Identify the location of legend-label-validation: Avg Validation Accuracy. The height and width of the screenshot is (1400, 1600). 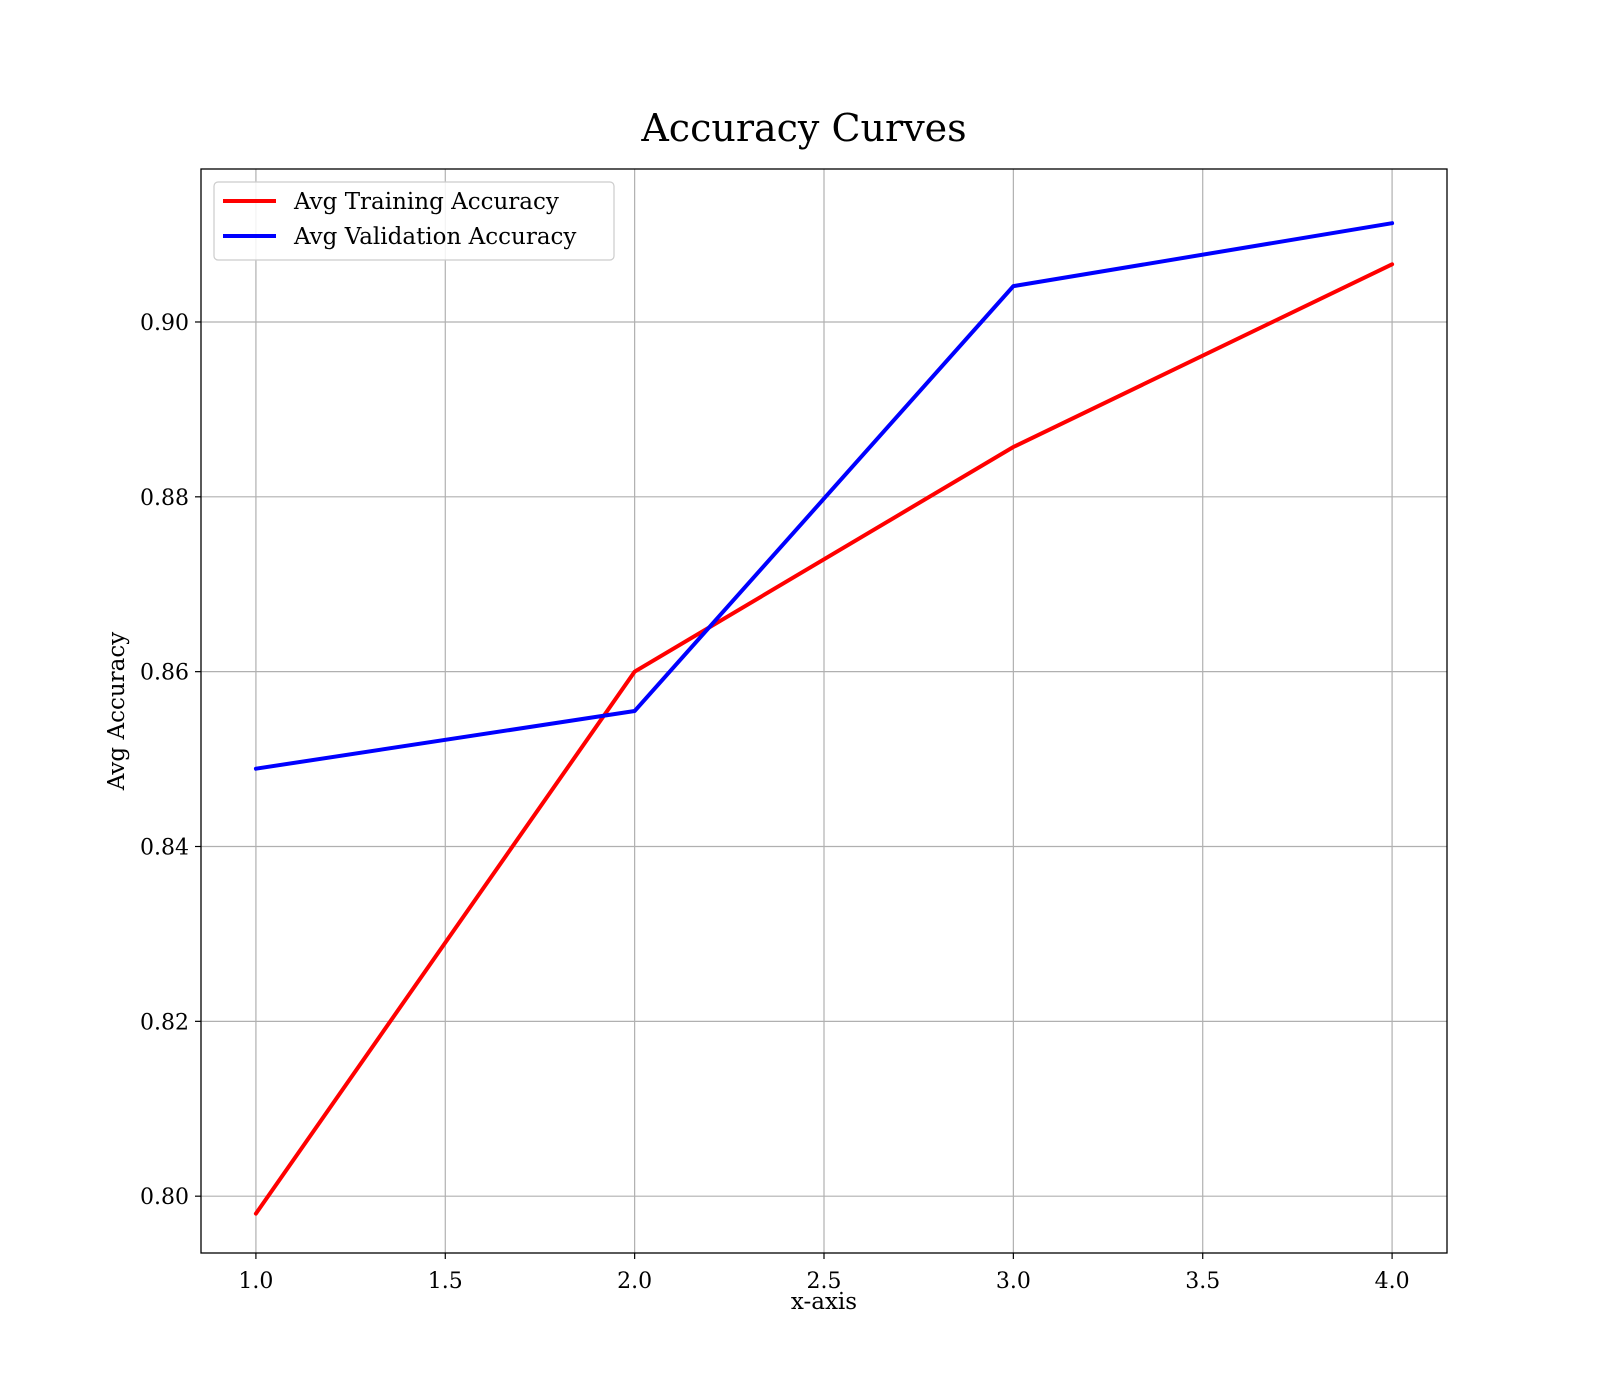
(434, 237).